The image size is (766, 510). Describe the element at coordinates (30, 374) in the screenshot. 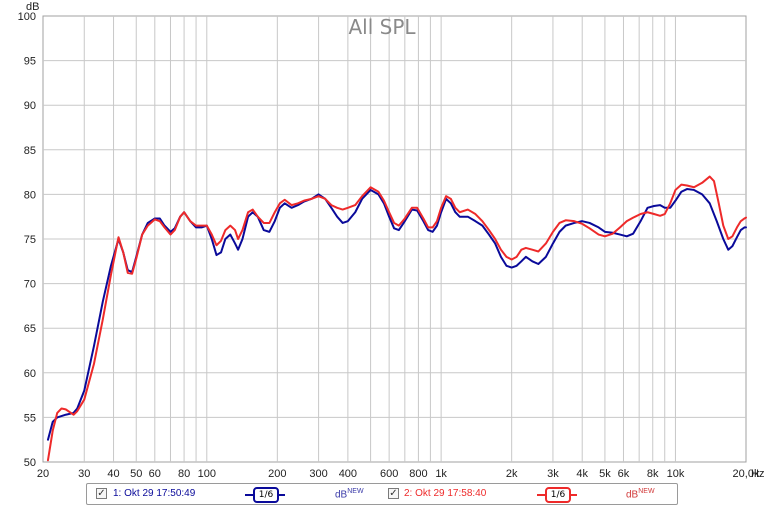

I see `y-tick-label: 60` at that location.